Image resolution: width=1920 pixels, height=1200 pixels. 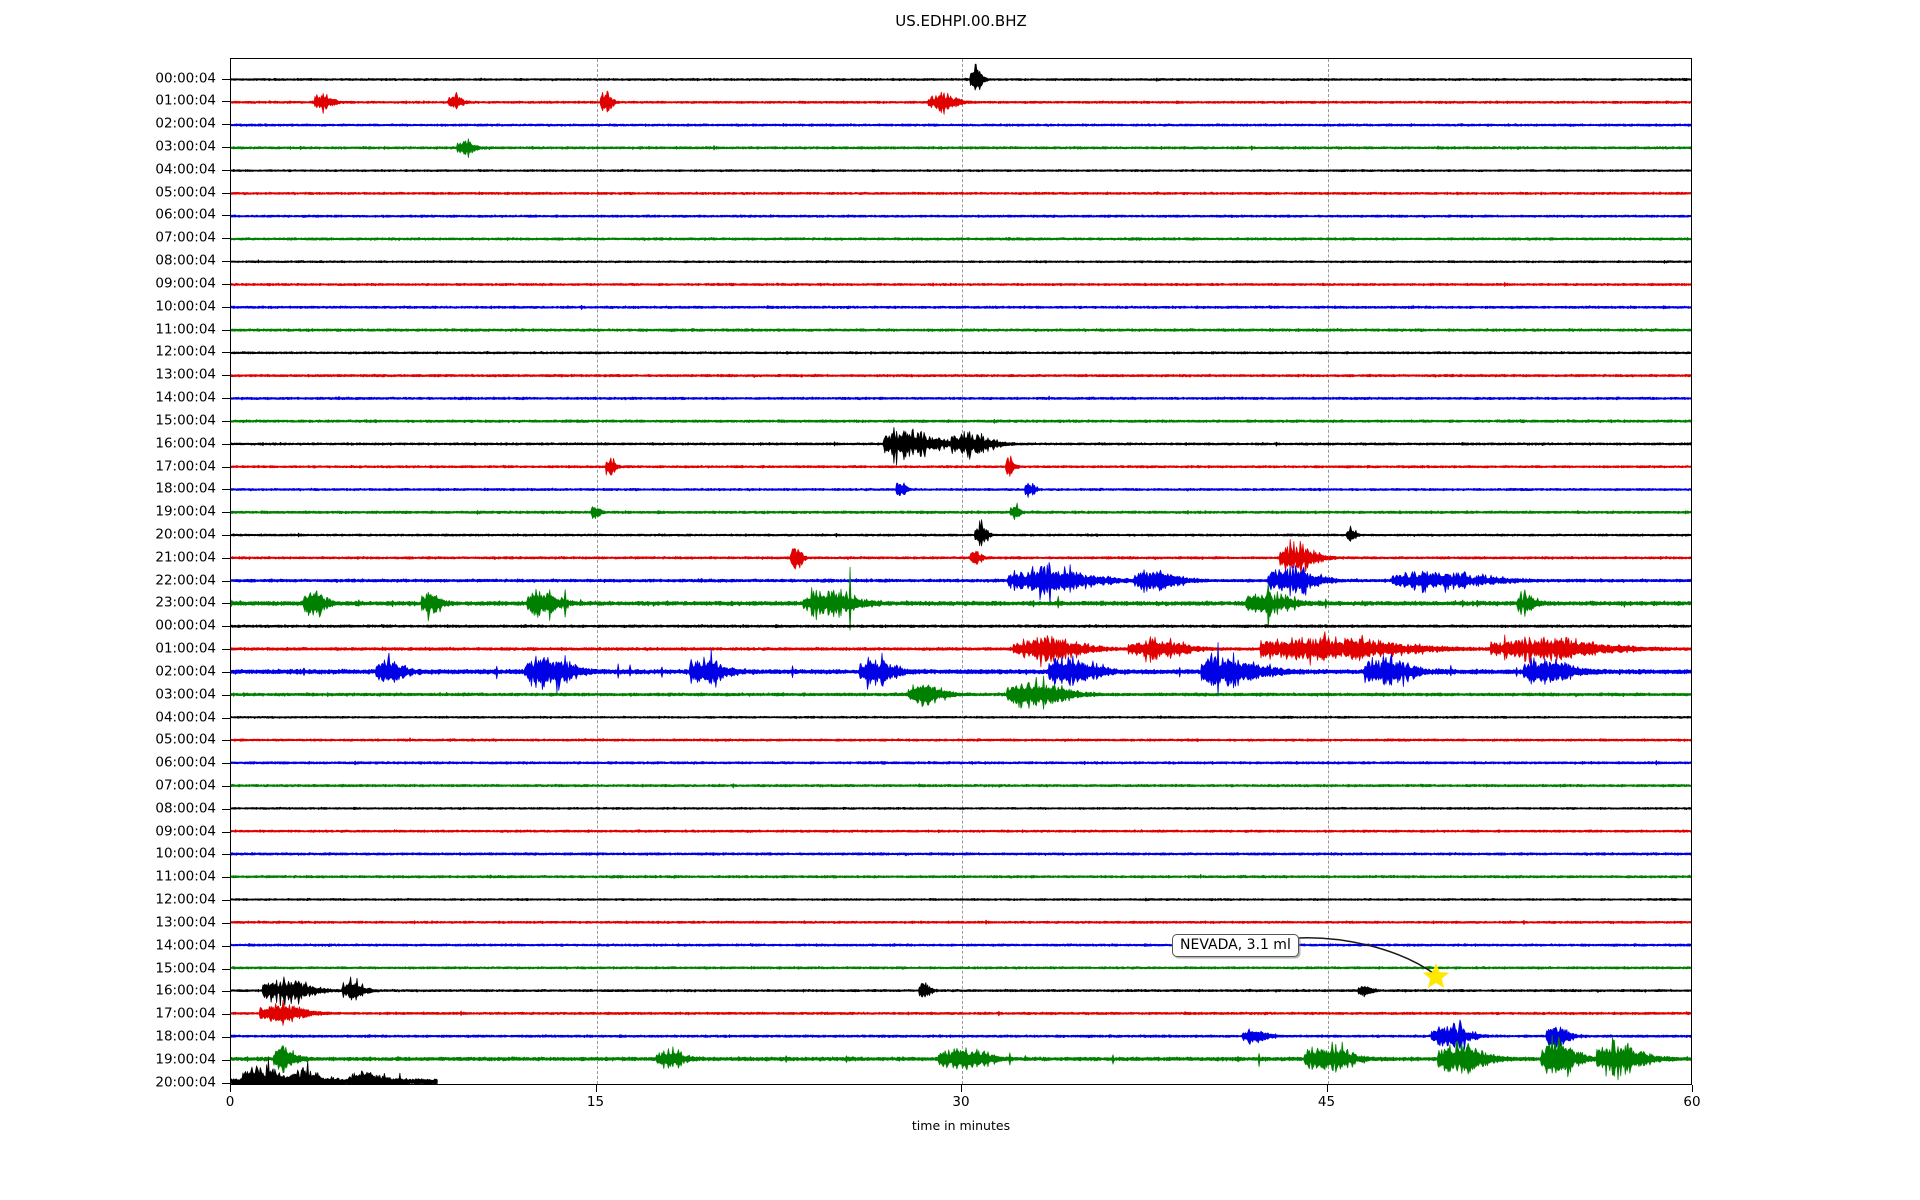 What do you see at coordinates (1235, 946) in the screenshot?
I see `event-annotation-label: NEVADA, 3.1 ml` at bounding box center [1235, 946].